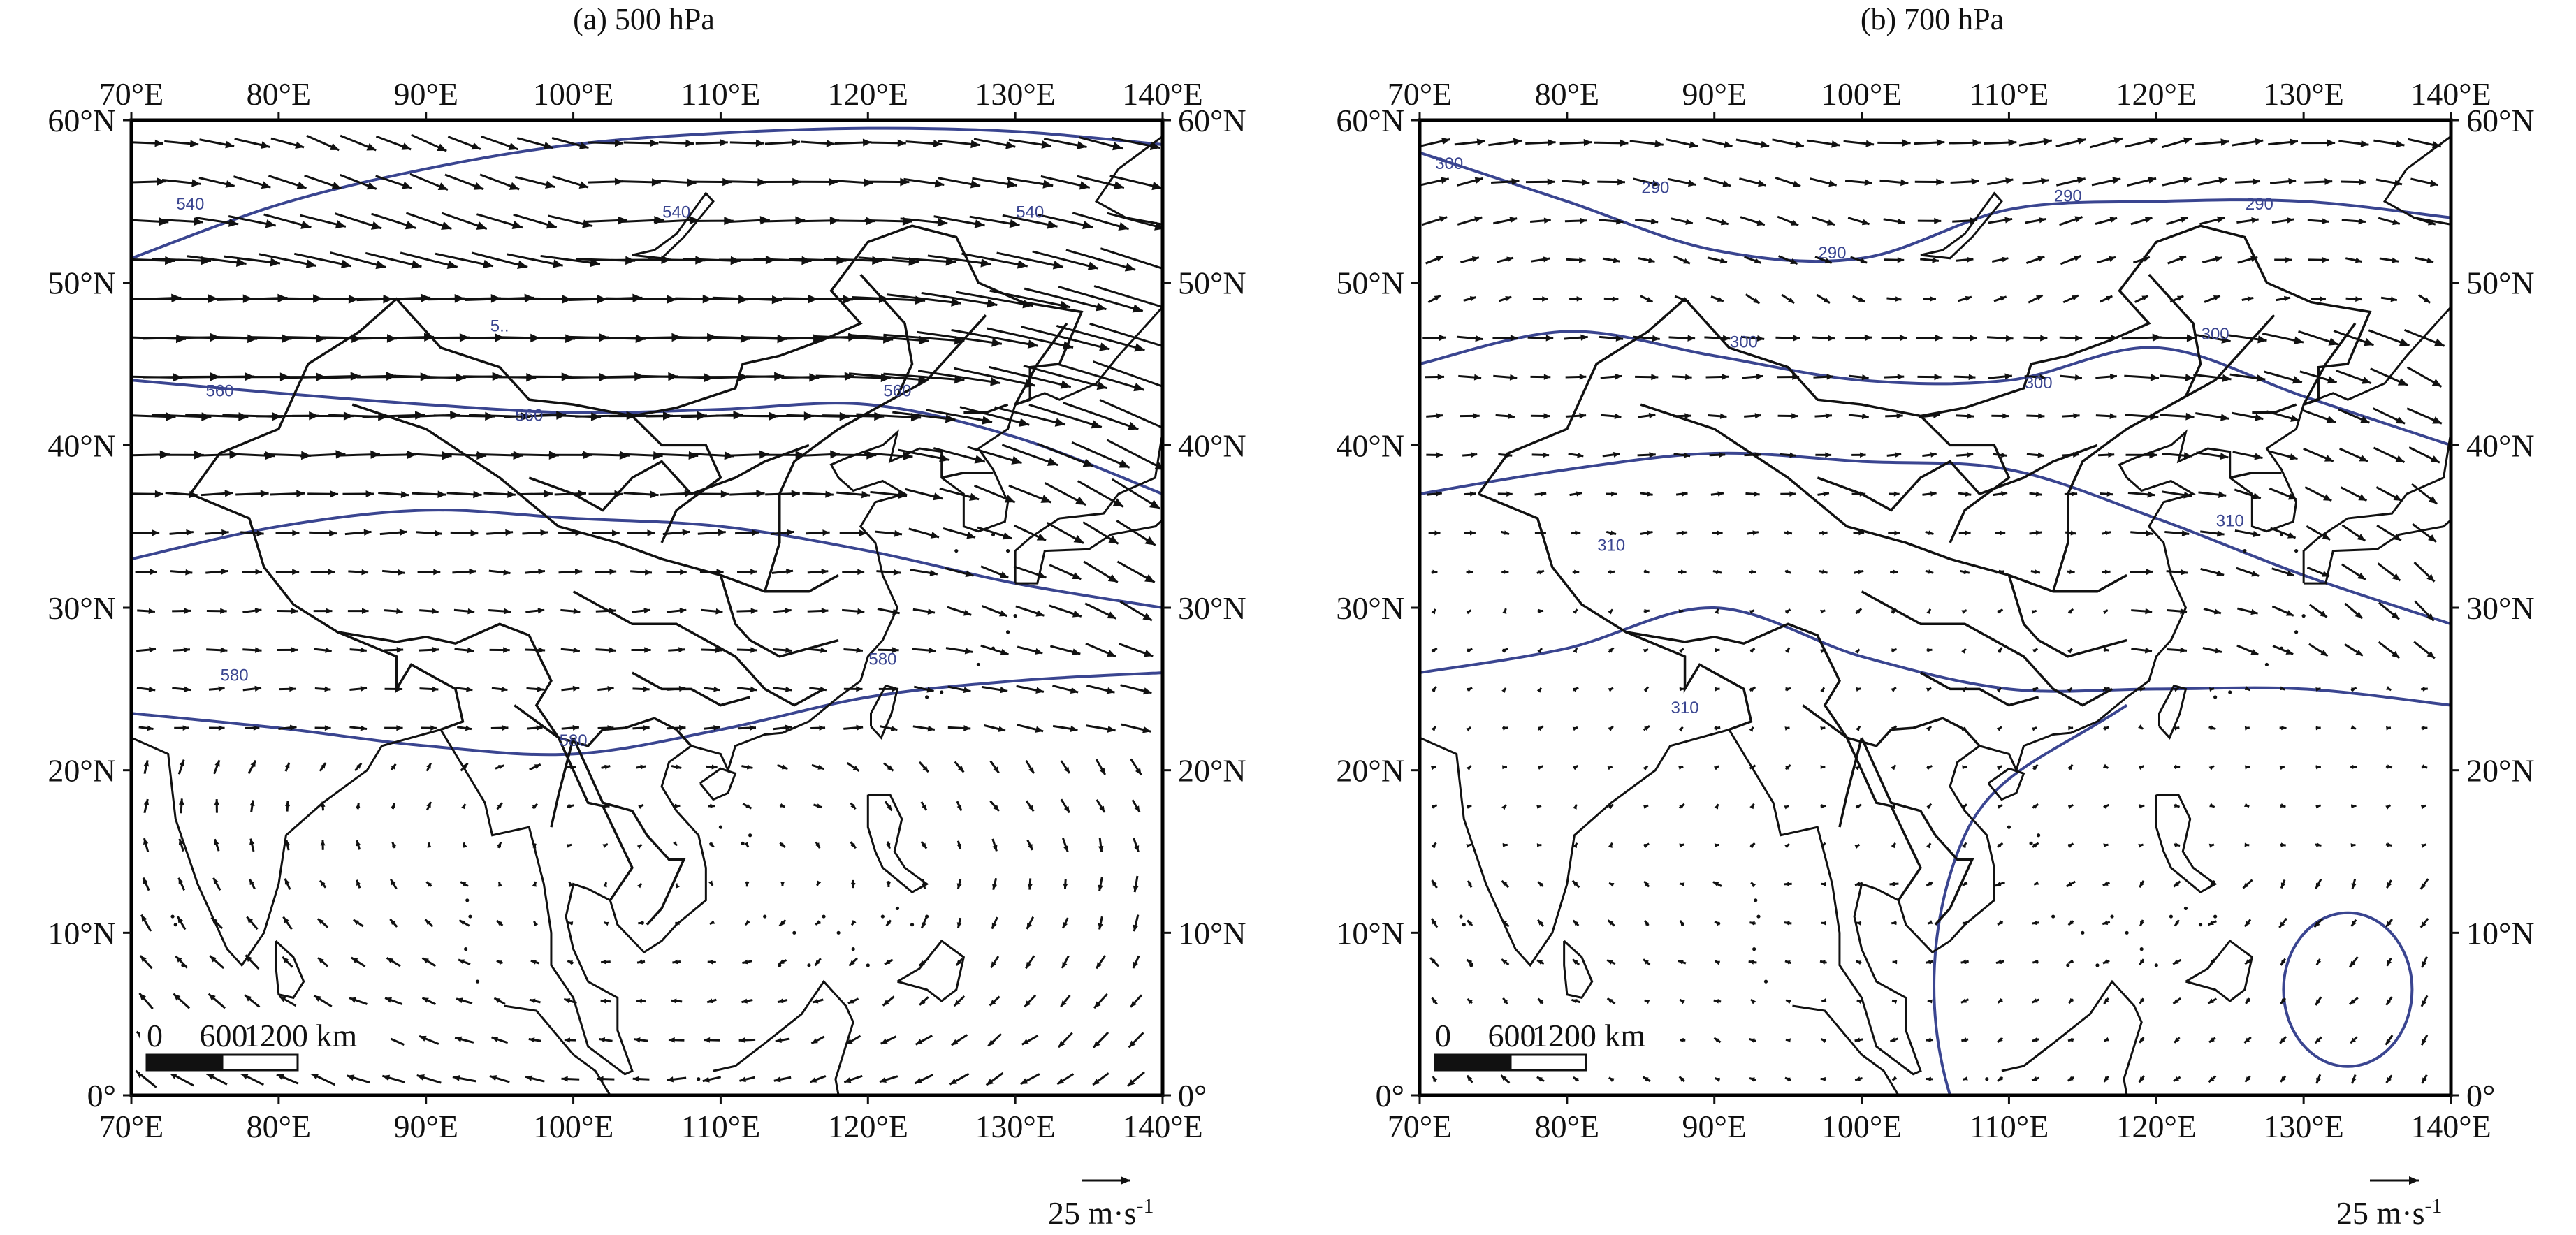  I want to click on lon-tick-label: 140°E, so click(1162, 1126).